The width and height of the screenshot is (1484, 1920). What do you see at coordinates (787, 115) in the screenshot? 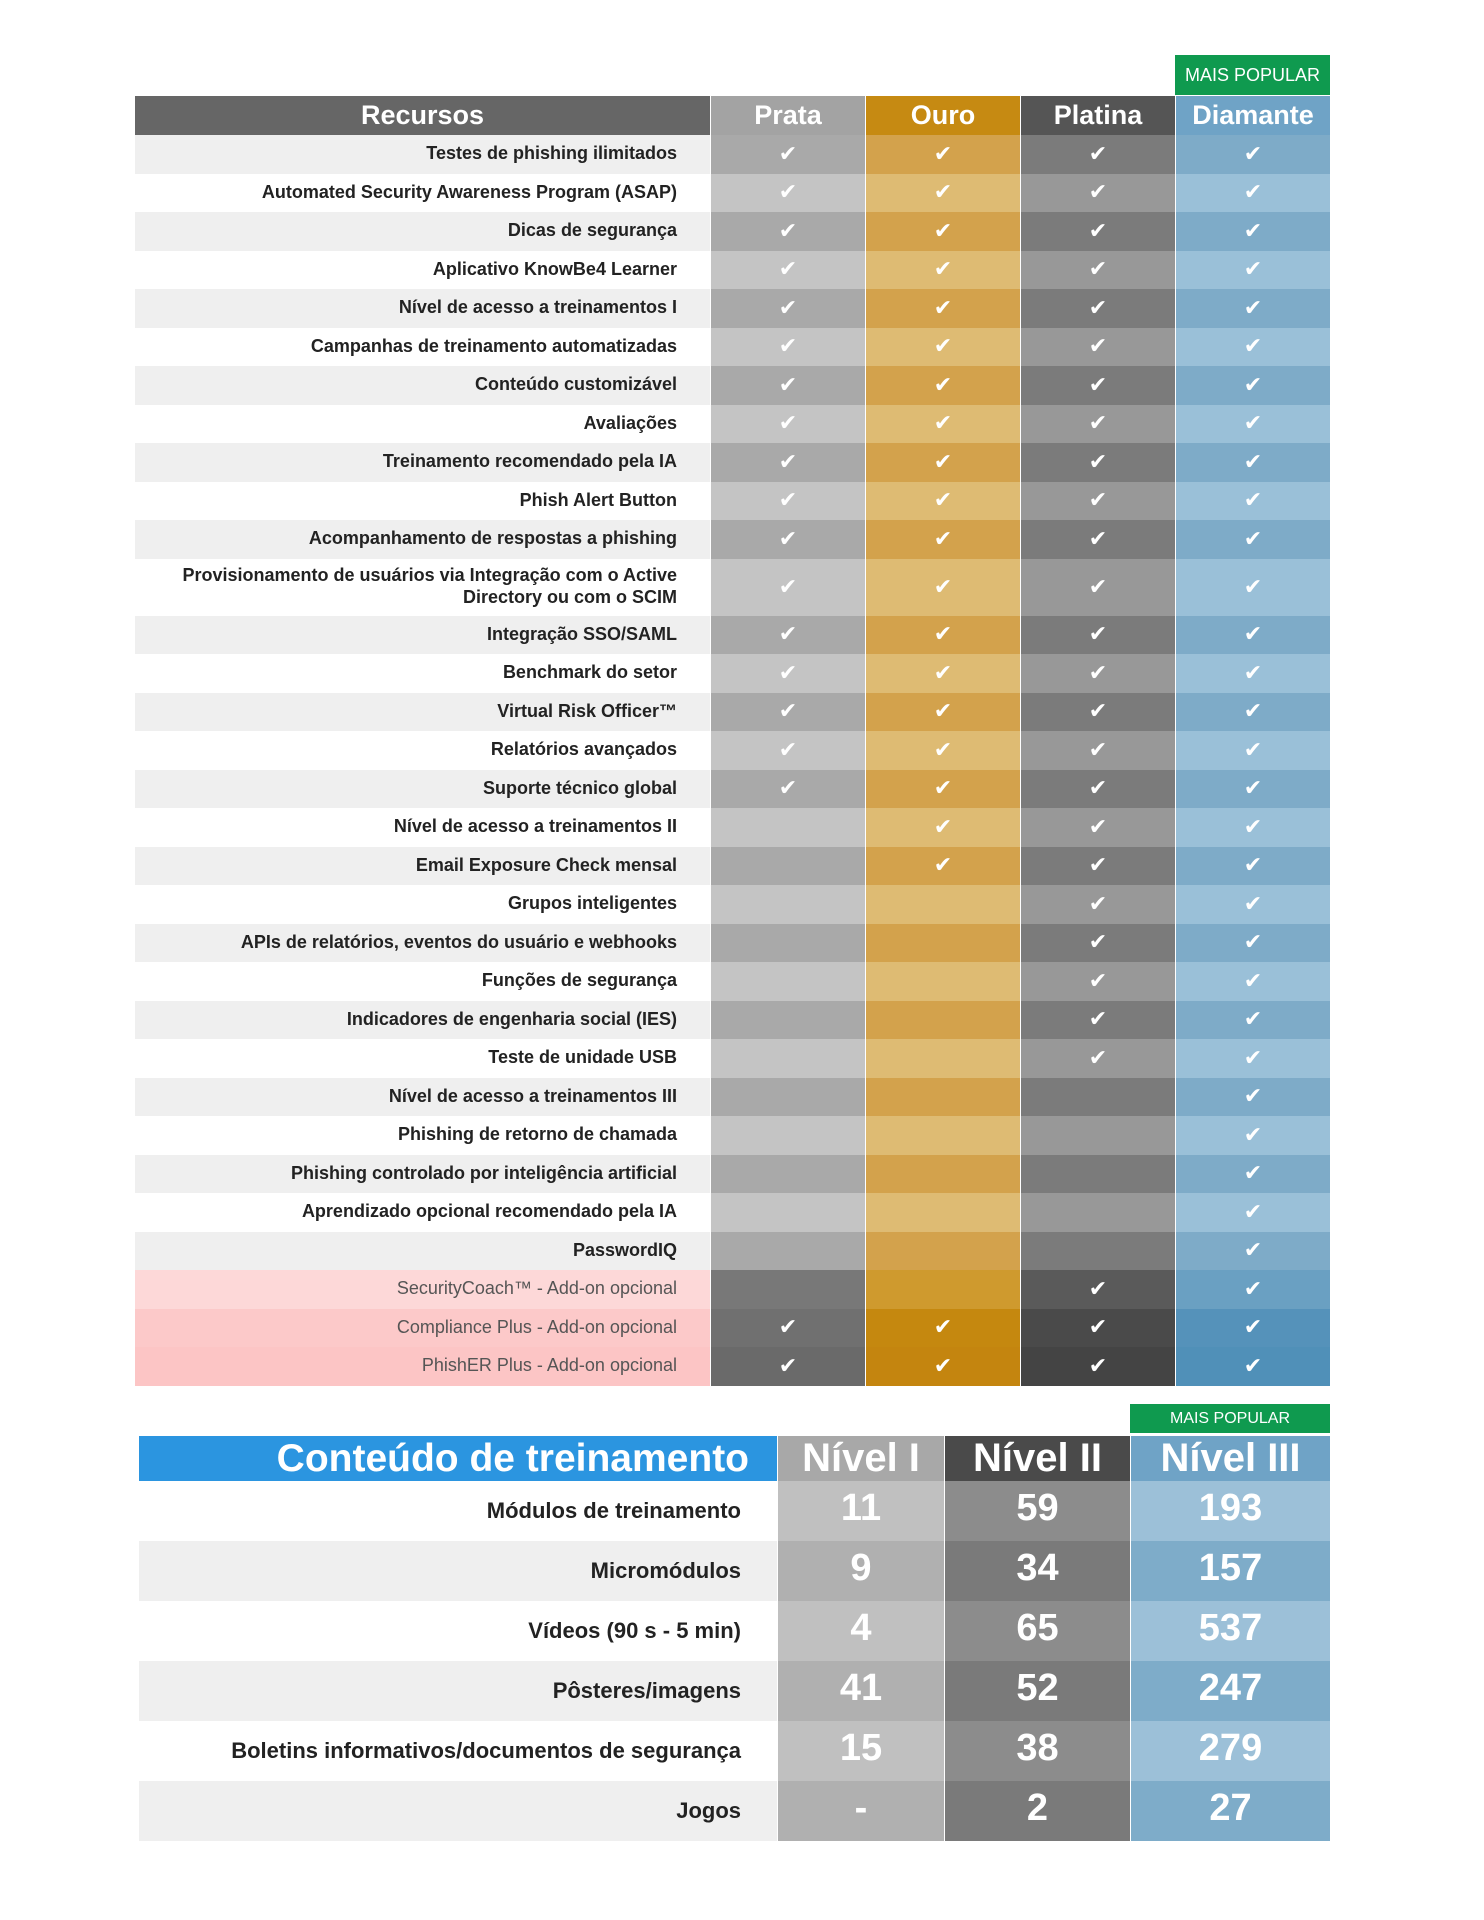
I see `column-header: Prata` at bounding box center [787, 115].